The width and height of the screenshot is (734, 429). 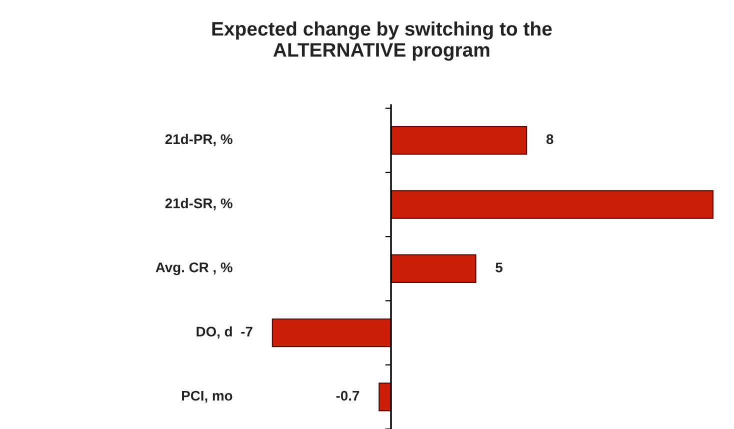 What do you see at coordinates (246, 331) in the screenshot?
I see `data-label: -7` at bounding box center [246, 331].